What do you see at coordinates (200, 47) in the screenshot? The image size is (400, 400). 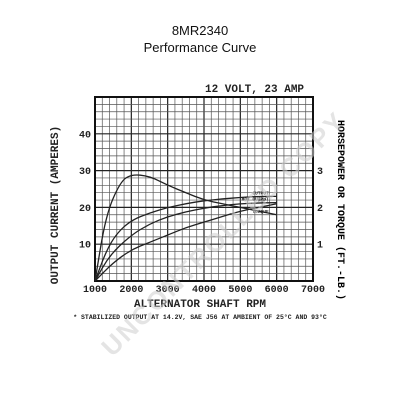 I see `chart-subtitle: Performance Curve` at bounding box center [200, 47].